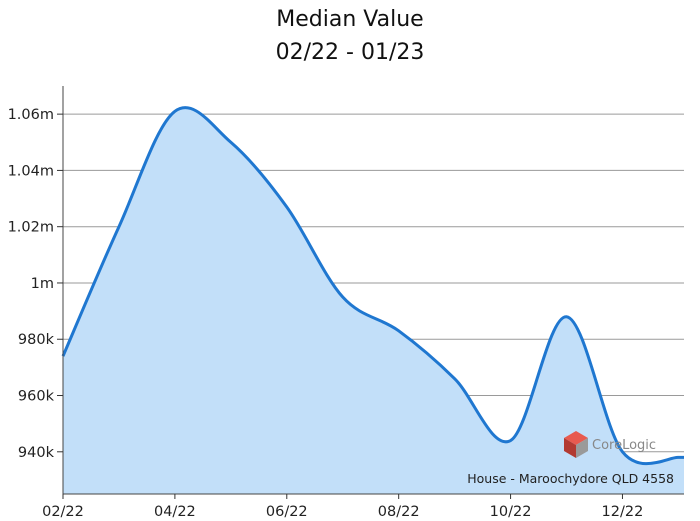  Describe the element at coordinates (42, 284) in the screenshot. I see `y-tick-label: 1m` at that location.